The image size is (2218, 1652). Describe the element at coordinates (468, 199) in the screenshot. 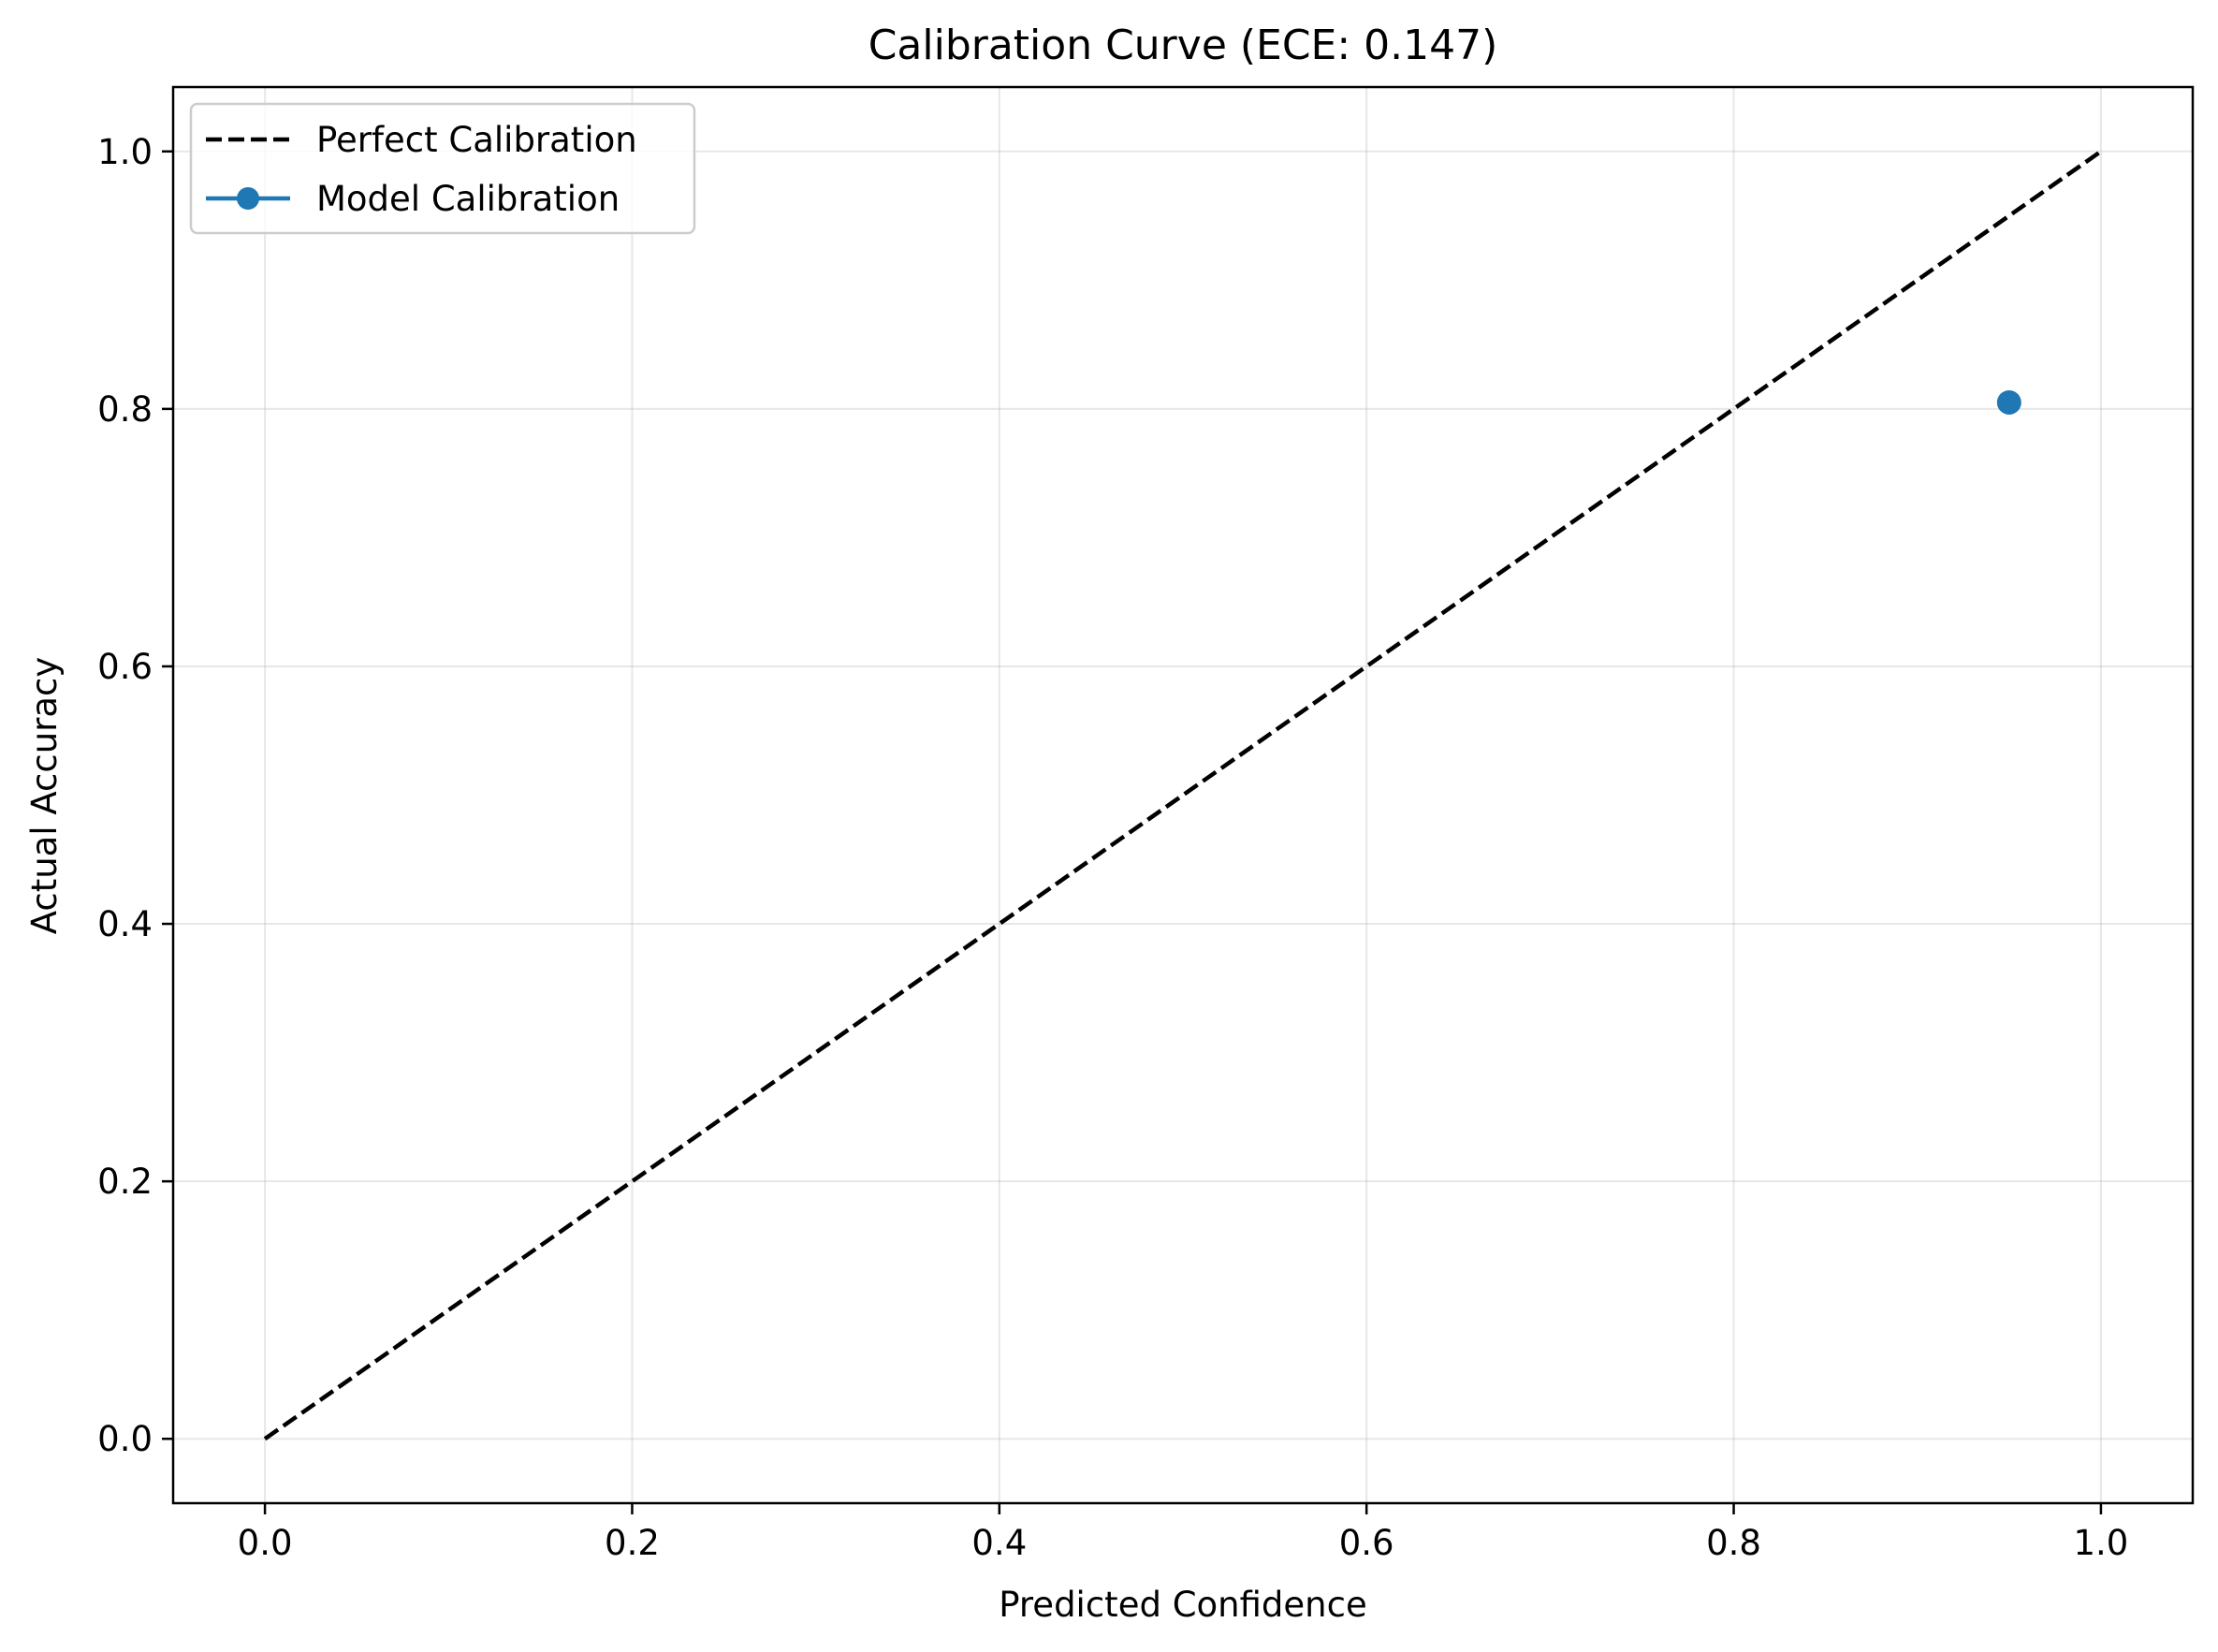

I see `legend-model-calibration-label: Model Calibration` at that location.